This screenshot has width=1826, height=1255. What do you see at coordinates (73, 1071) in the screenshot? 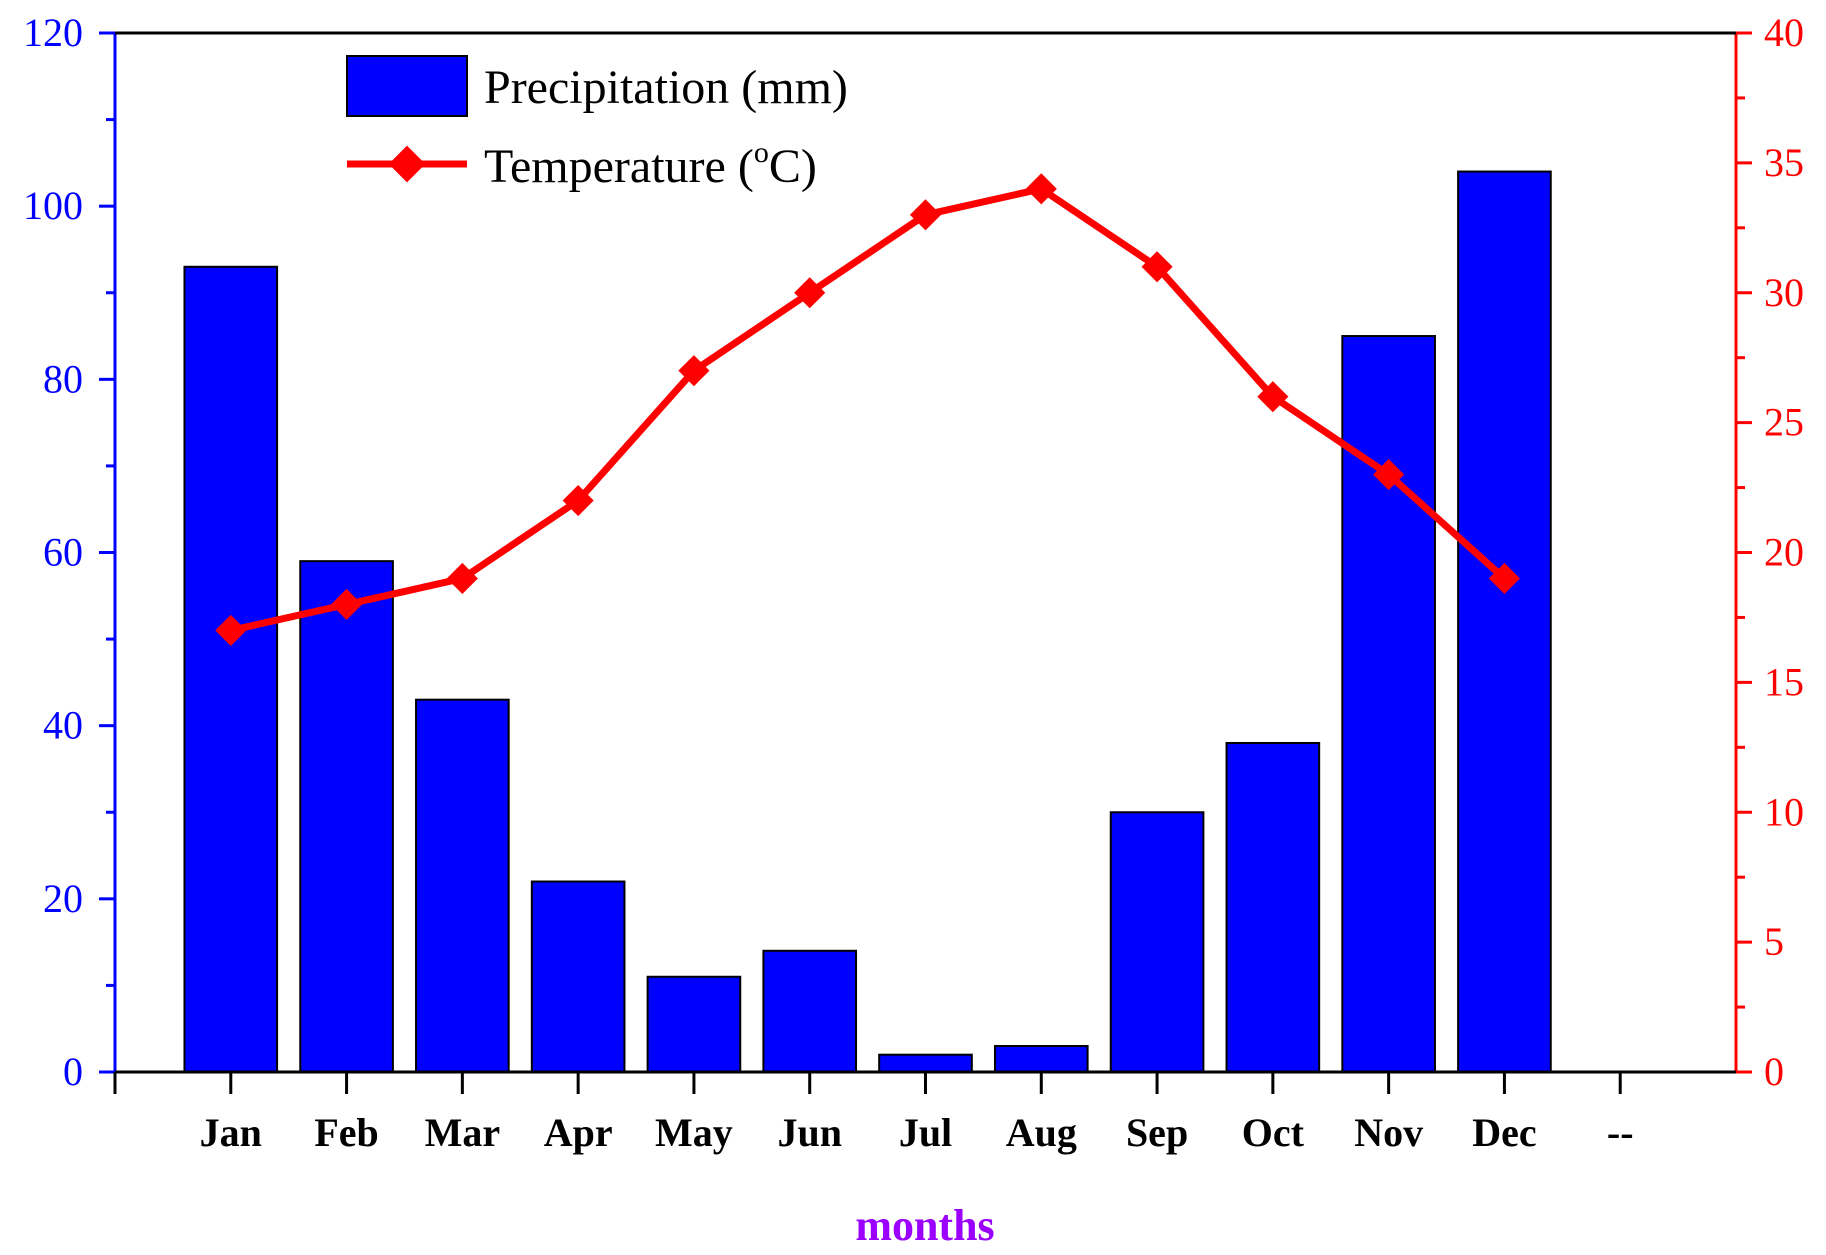
I see `left-tick-label: 0` at bounding box center [73, 1071].